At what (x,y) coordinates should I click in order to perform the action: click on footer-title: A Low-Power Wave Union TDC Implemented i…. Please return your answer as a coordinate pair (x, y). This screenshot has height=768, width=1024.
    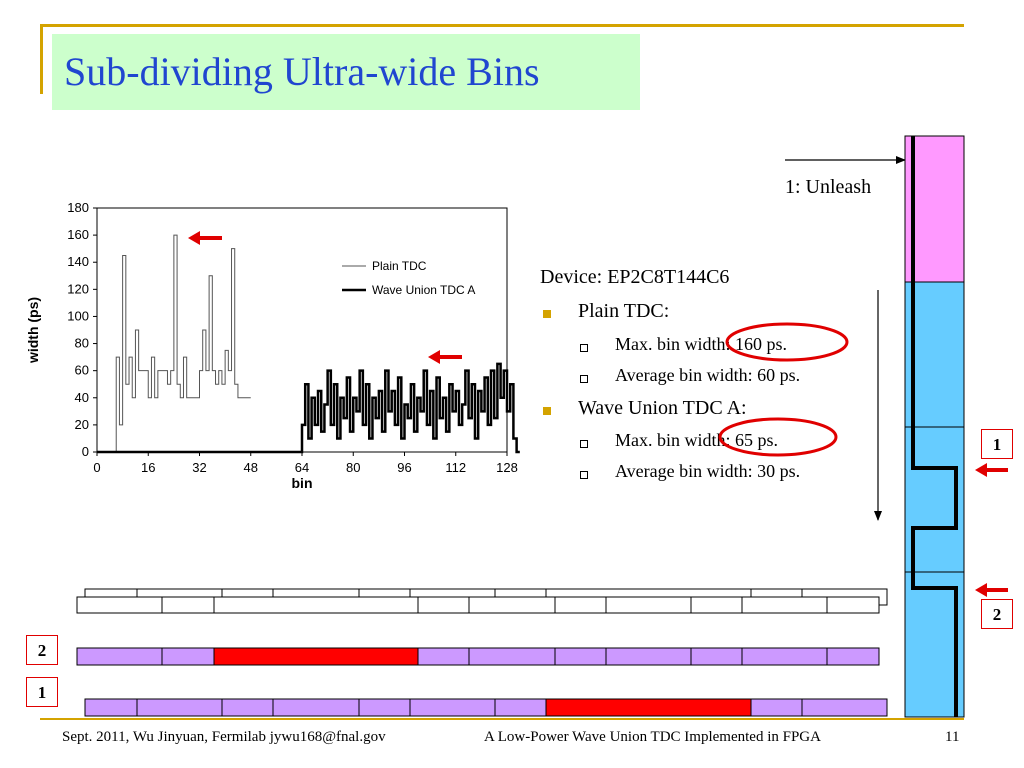
    Looking at the image, I should click on (652, 737).